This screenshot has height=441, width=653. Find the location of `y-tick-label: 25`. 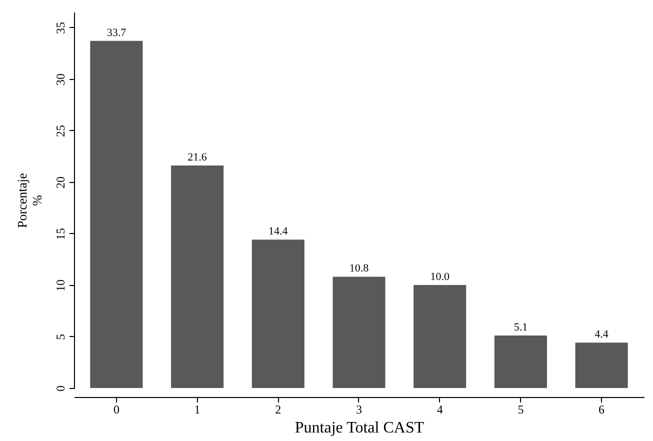

y-tick-label: 25 is located at coordinates (61, 130).